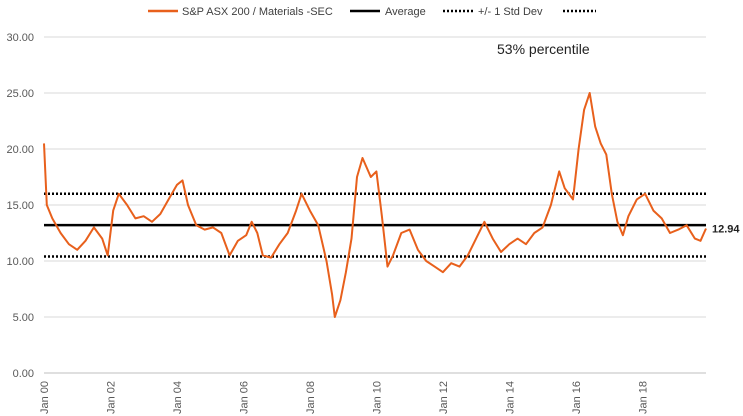 Image resolution: width=743 pixels, height=416 pixels. Describe the element at coordinates (577, 397) in the screenshot. I see `x-tick-label: Jan 16` at that location.